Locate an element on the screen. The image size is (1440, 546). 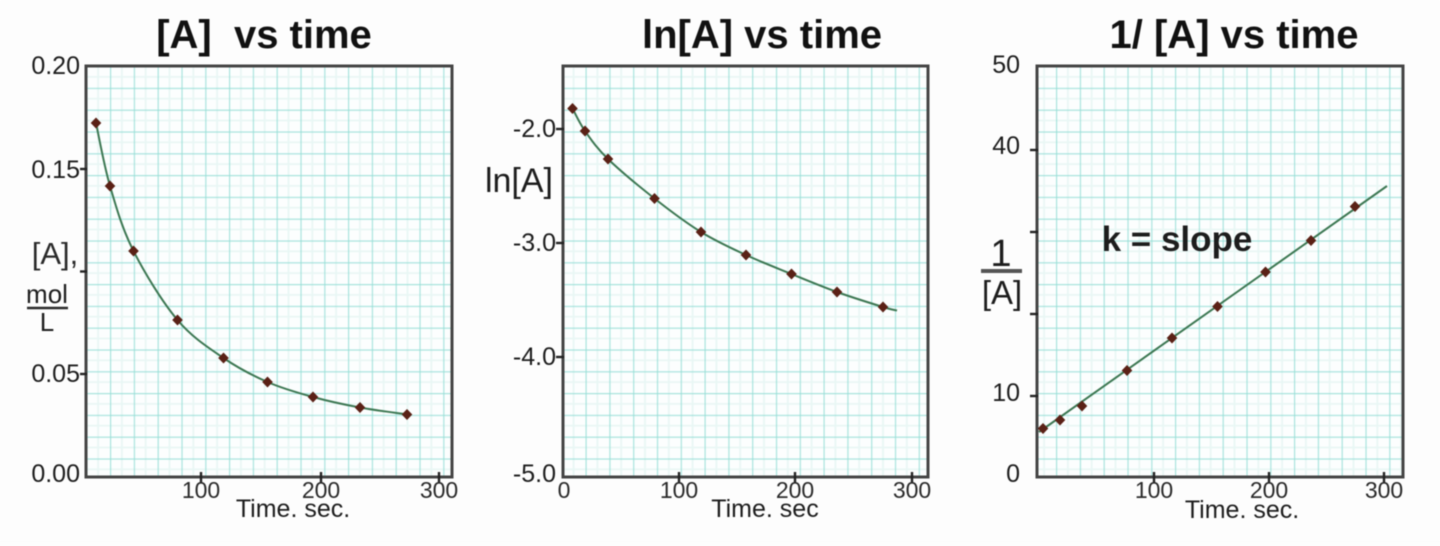
svg-text: 0.15 is located at coordinates (55, 170).